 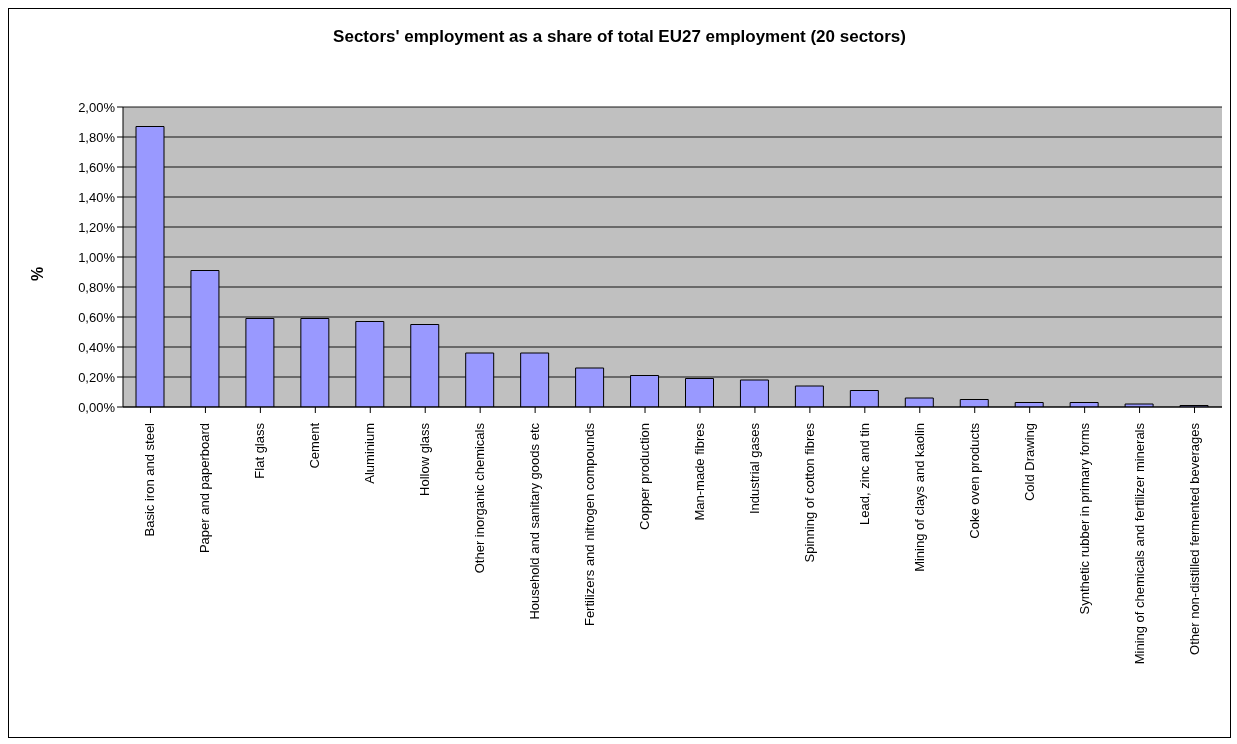 What do you see at coordinates (97, 167) in the screenshot?
I see `y-tick-label: 1,60%` at bounding box center [97, 167].